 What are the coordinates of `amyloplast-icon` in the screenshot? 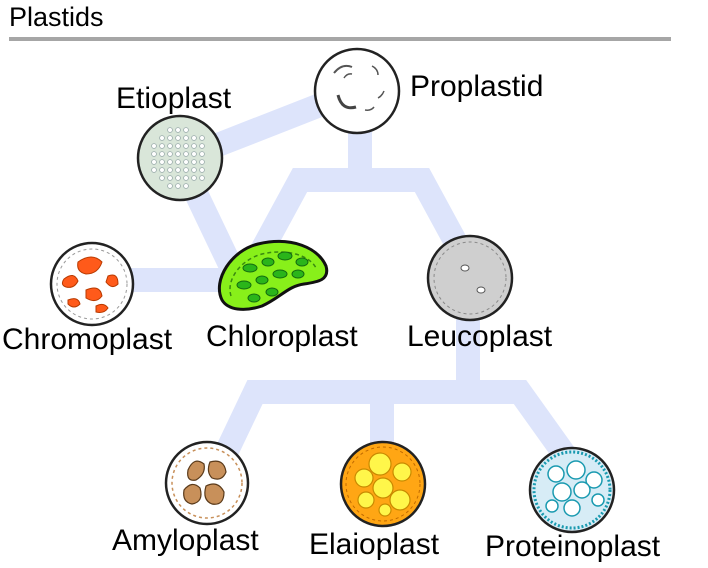 It's located at (207, 483).